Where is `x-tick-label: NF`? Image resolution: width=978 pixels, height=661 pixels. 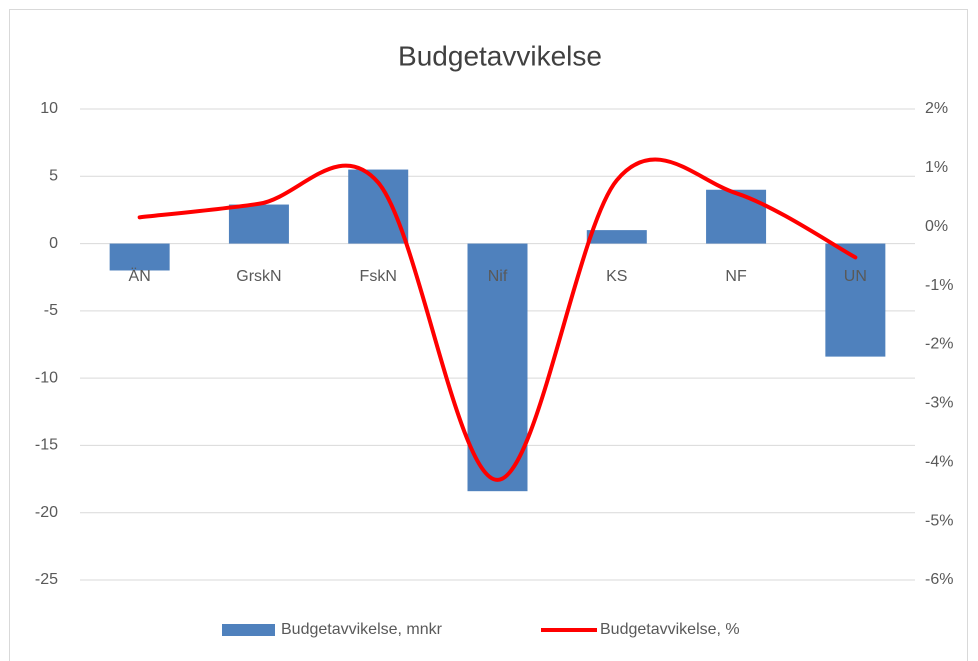 x-tick-label: NF is located at coordinates (736, 276).